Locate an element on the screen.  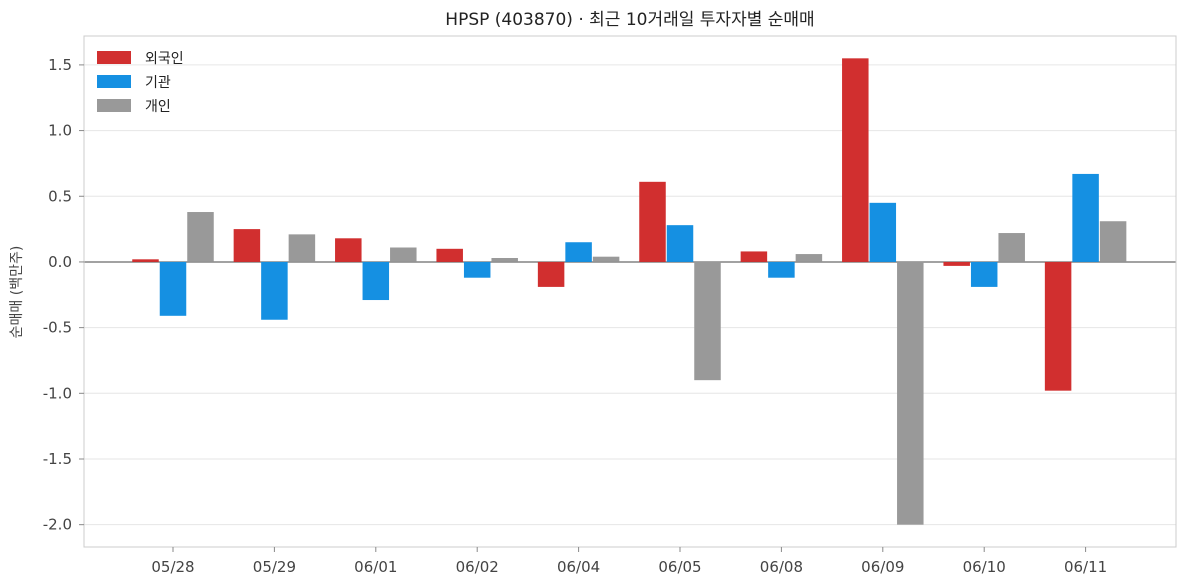
x-tick-label: 06/05 is located at coordinates (679, 567).